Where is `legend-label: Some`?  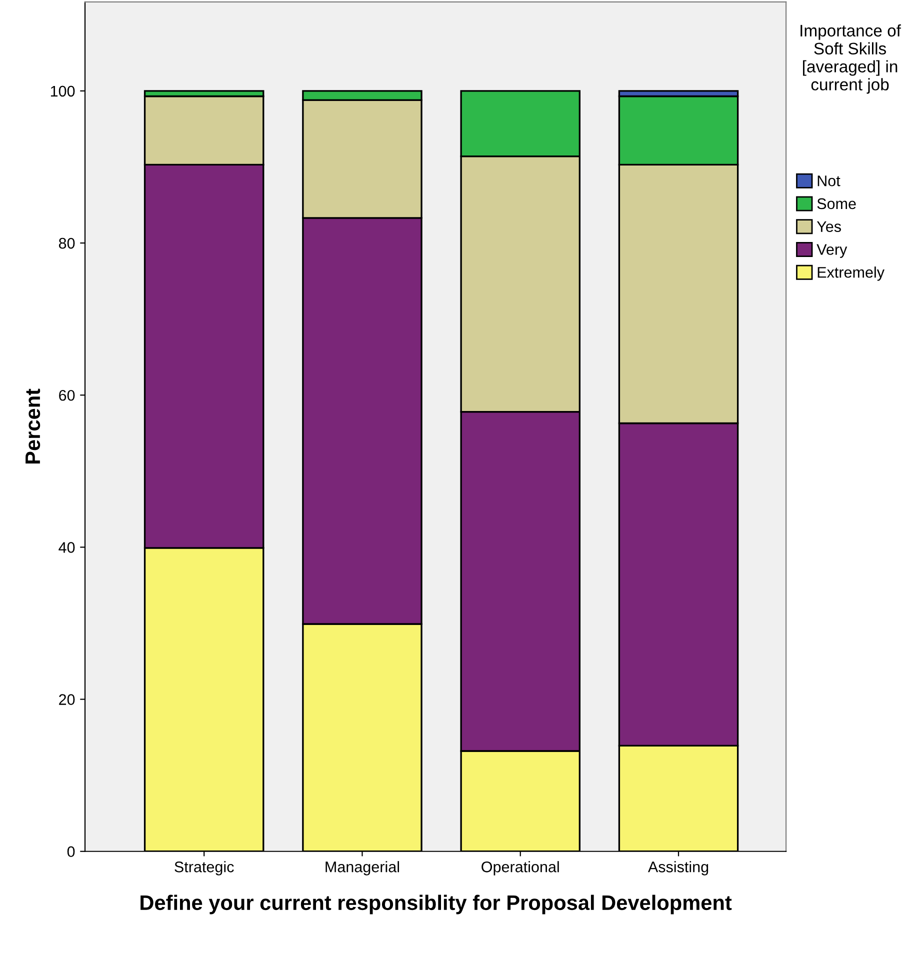 legend-label: Some is located at coordinates (836, 204).